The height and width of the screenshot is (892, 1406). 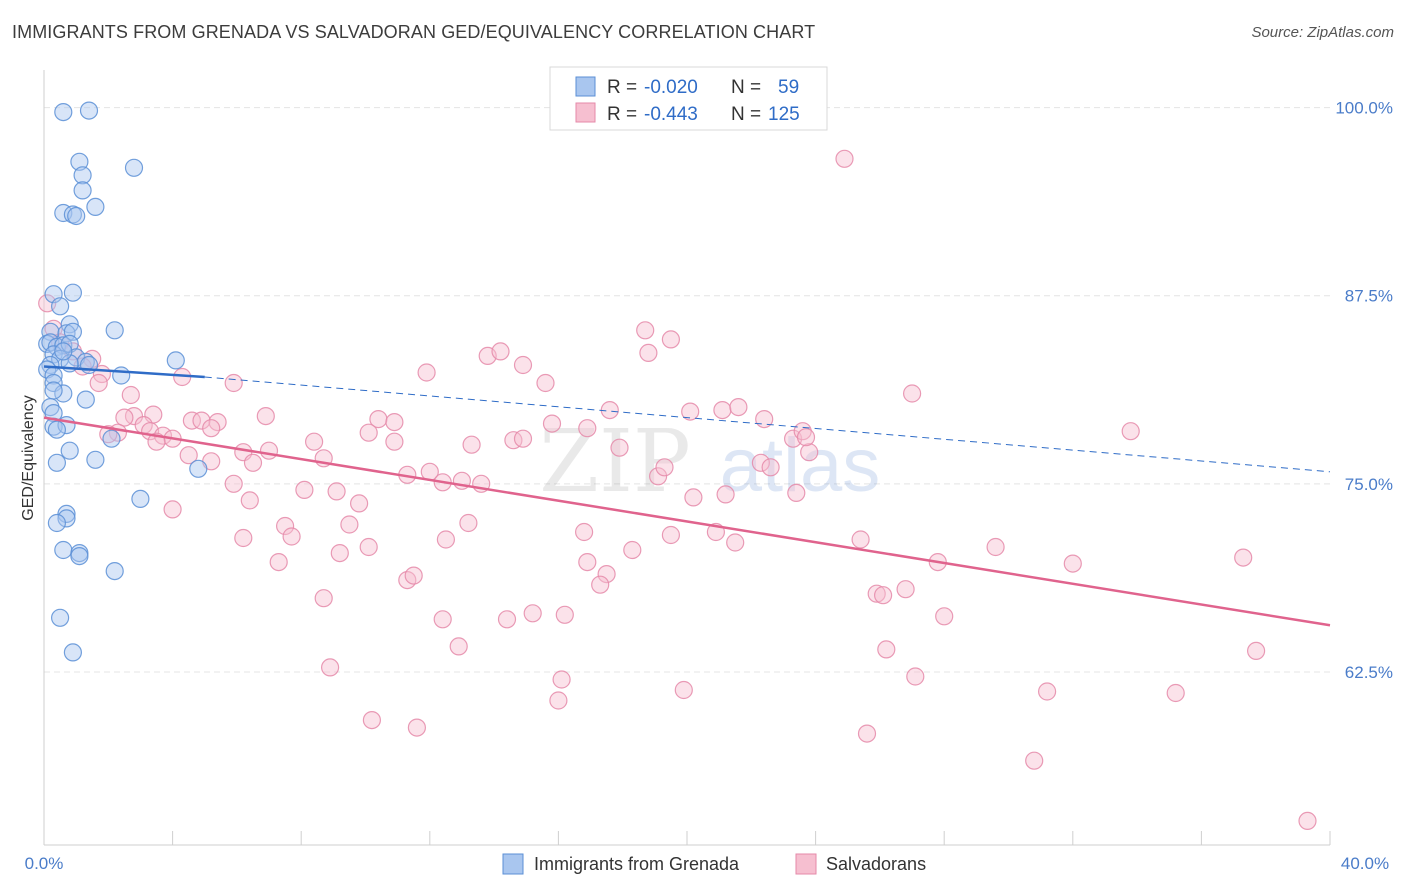 What do you see at coordinates (1369, 672) in the screenshot?
I see `y-tick-label: 62.5%` at bounding box center [1369, 672].